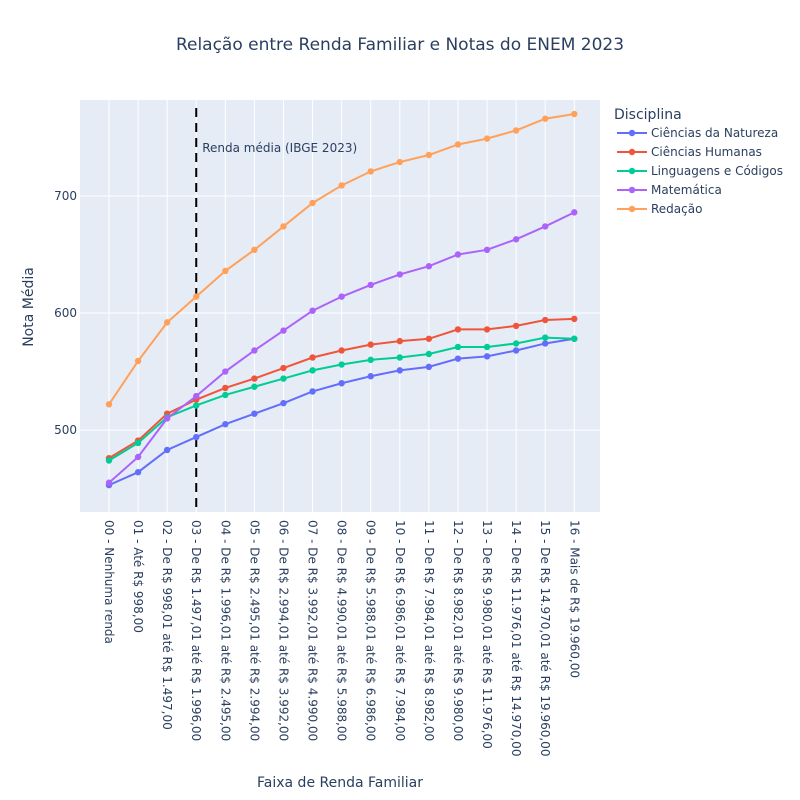  I want to click on x-tick-label: 02 - De R$ 998,01 até R$ 1.497,00, so click(167, 625).